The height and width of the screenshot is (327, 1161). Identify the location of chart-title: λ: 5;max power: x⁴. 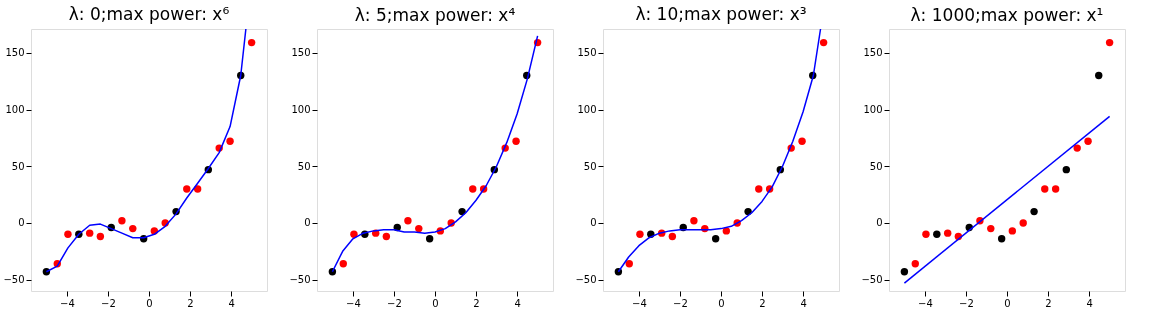
(435, 15).